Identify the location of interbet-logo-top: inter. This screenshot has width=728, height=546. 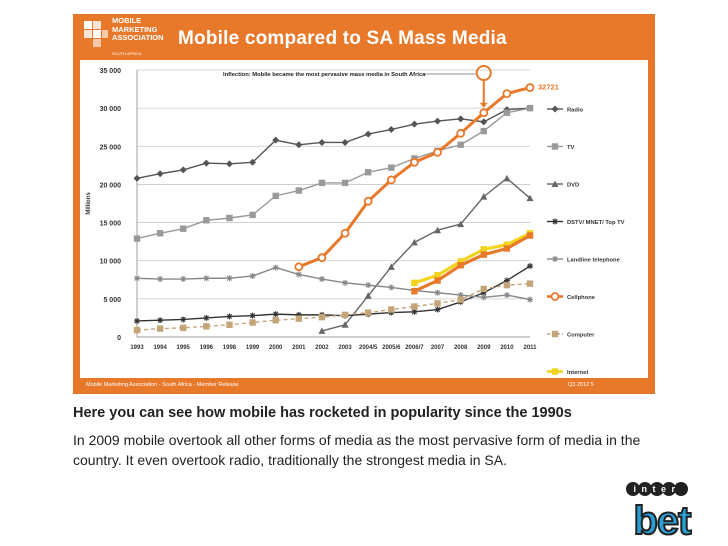
(657, 489).